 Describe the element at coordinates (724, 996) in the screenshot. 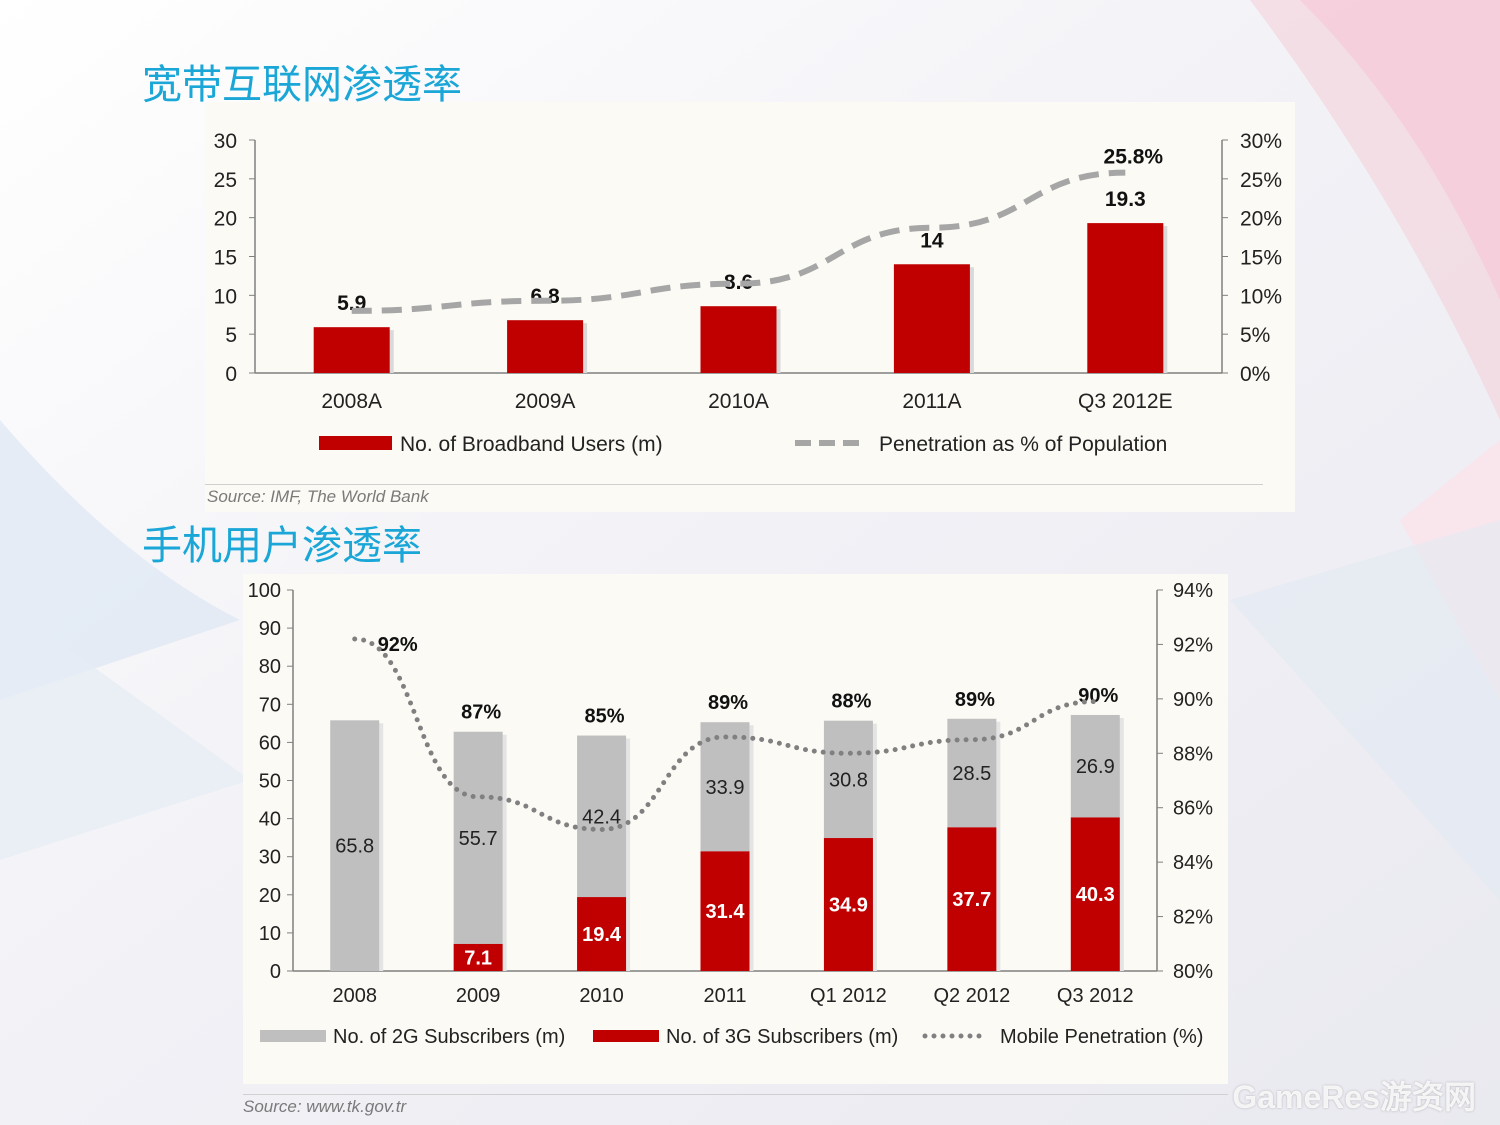

I see `c2-x-tick-label: 2011` at that location.